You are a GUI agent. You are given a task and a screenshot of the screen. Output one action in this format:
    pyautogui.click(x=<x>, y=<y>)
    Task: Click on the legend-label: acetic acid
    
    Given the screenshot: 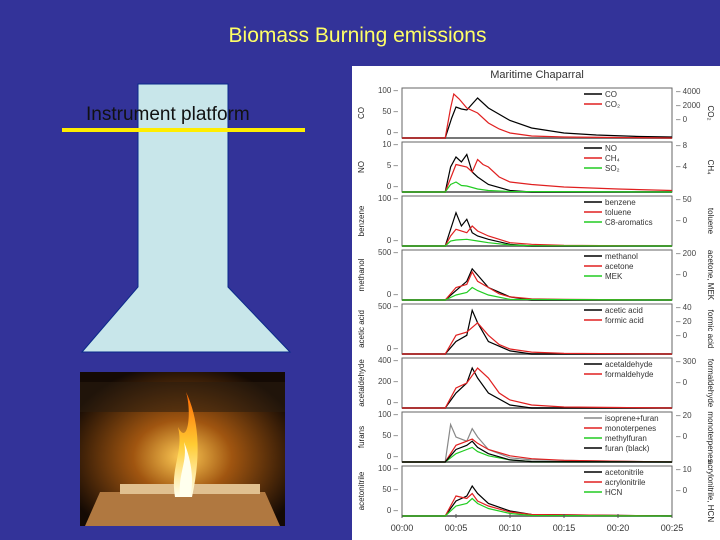 What is the action you would take?
    pyautogui.click(x=624, y=310)
    